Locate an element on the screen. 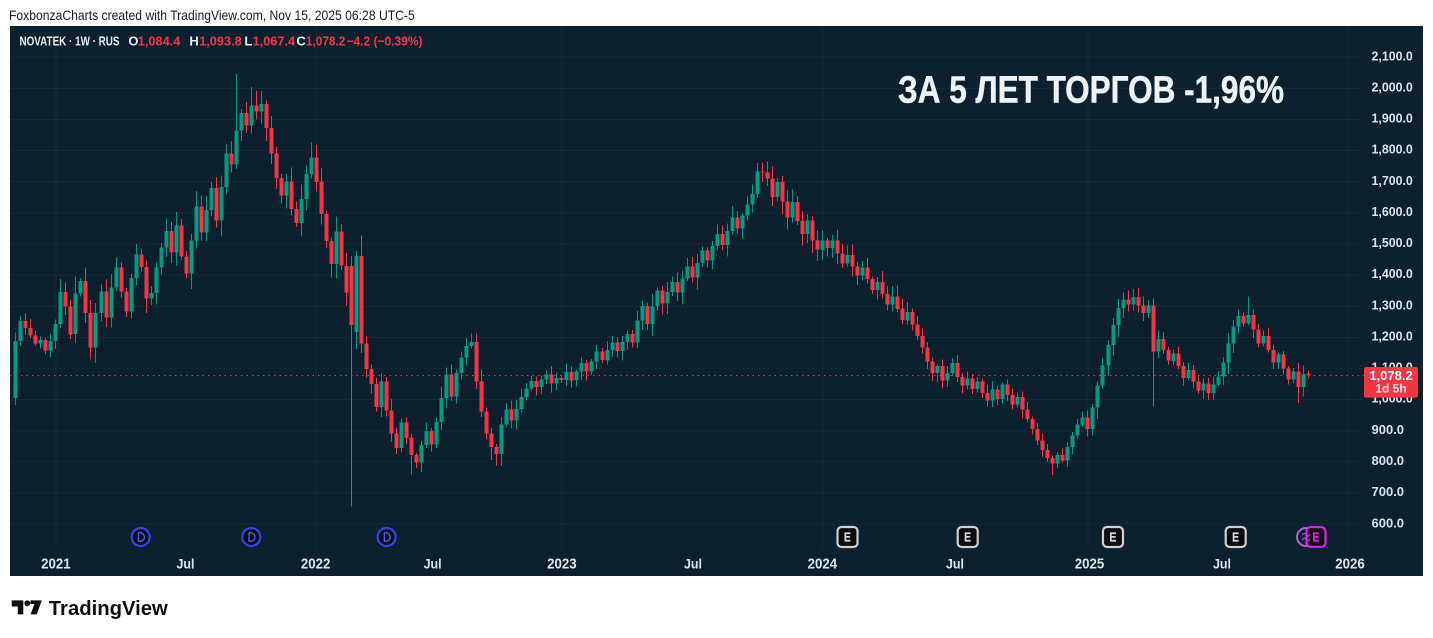 The width and height of the screenshot is (1433, 638). svg-text: 1,093.8 is located at coordinates (220, 40).